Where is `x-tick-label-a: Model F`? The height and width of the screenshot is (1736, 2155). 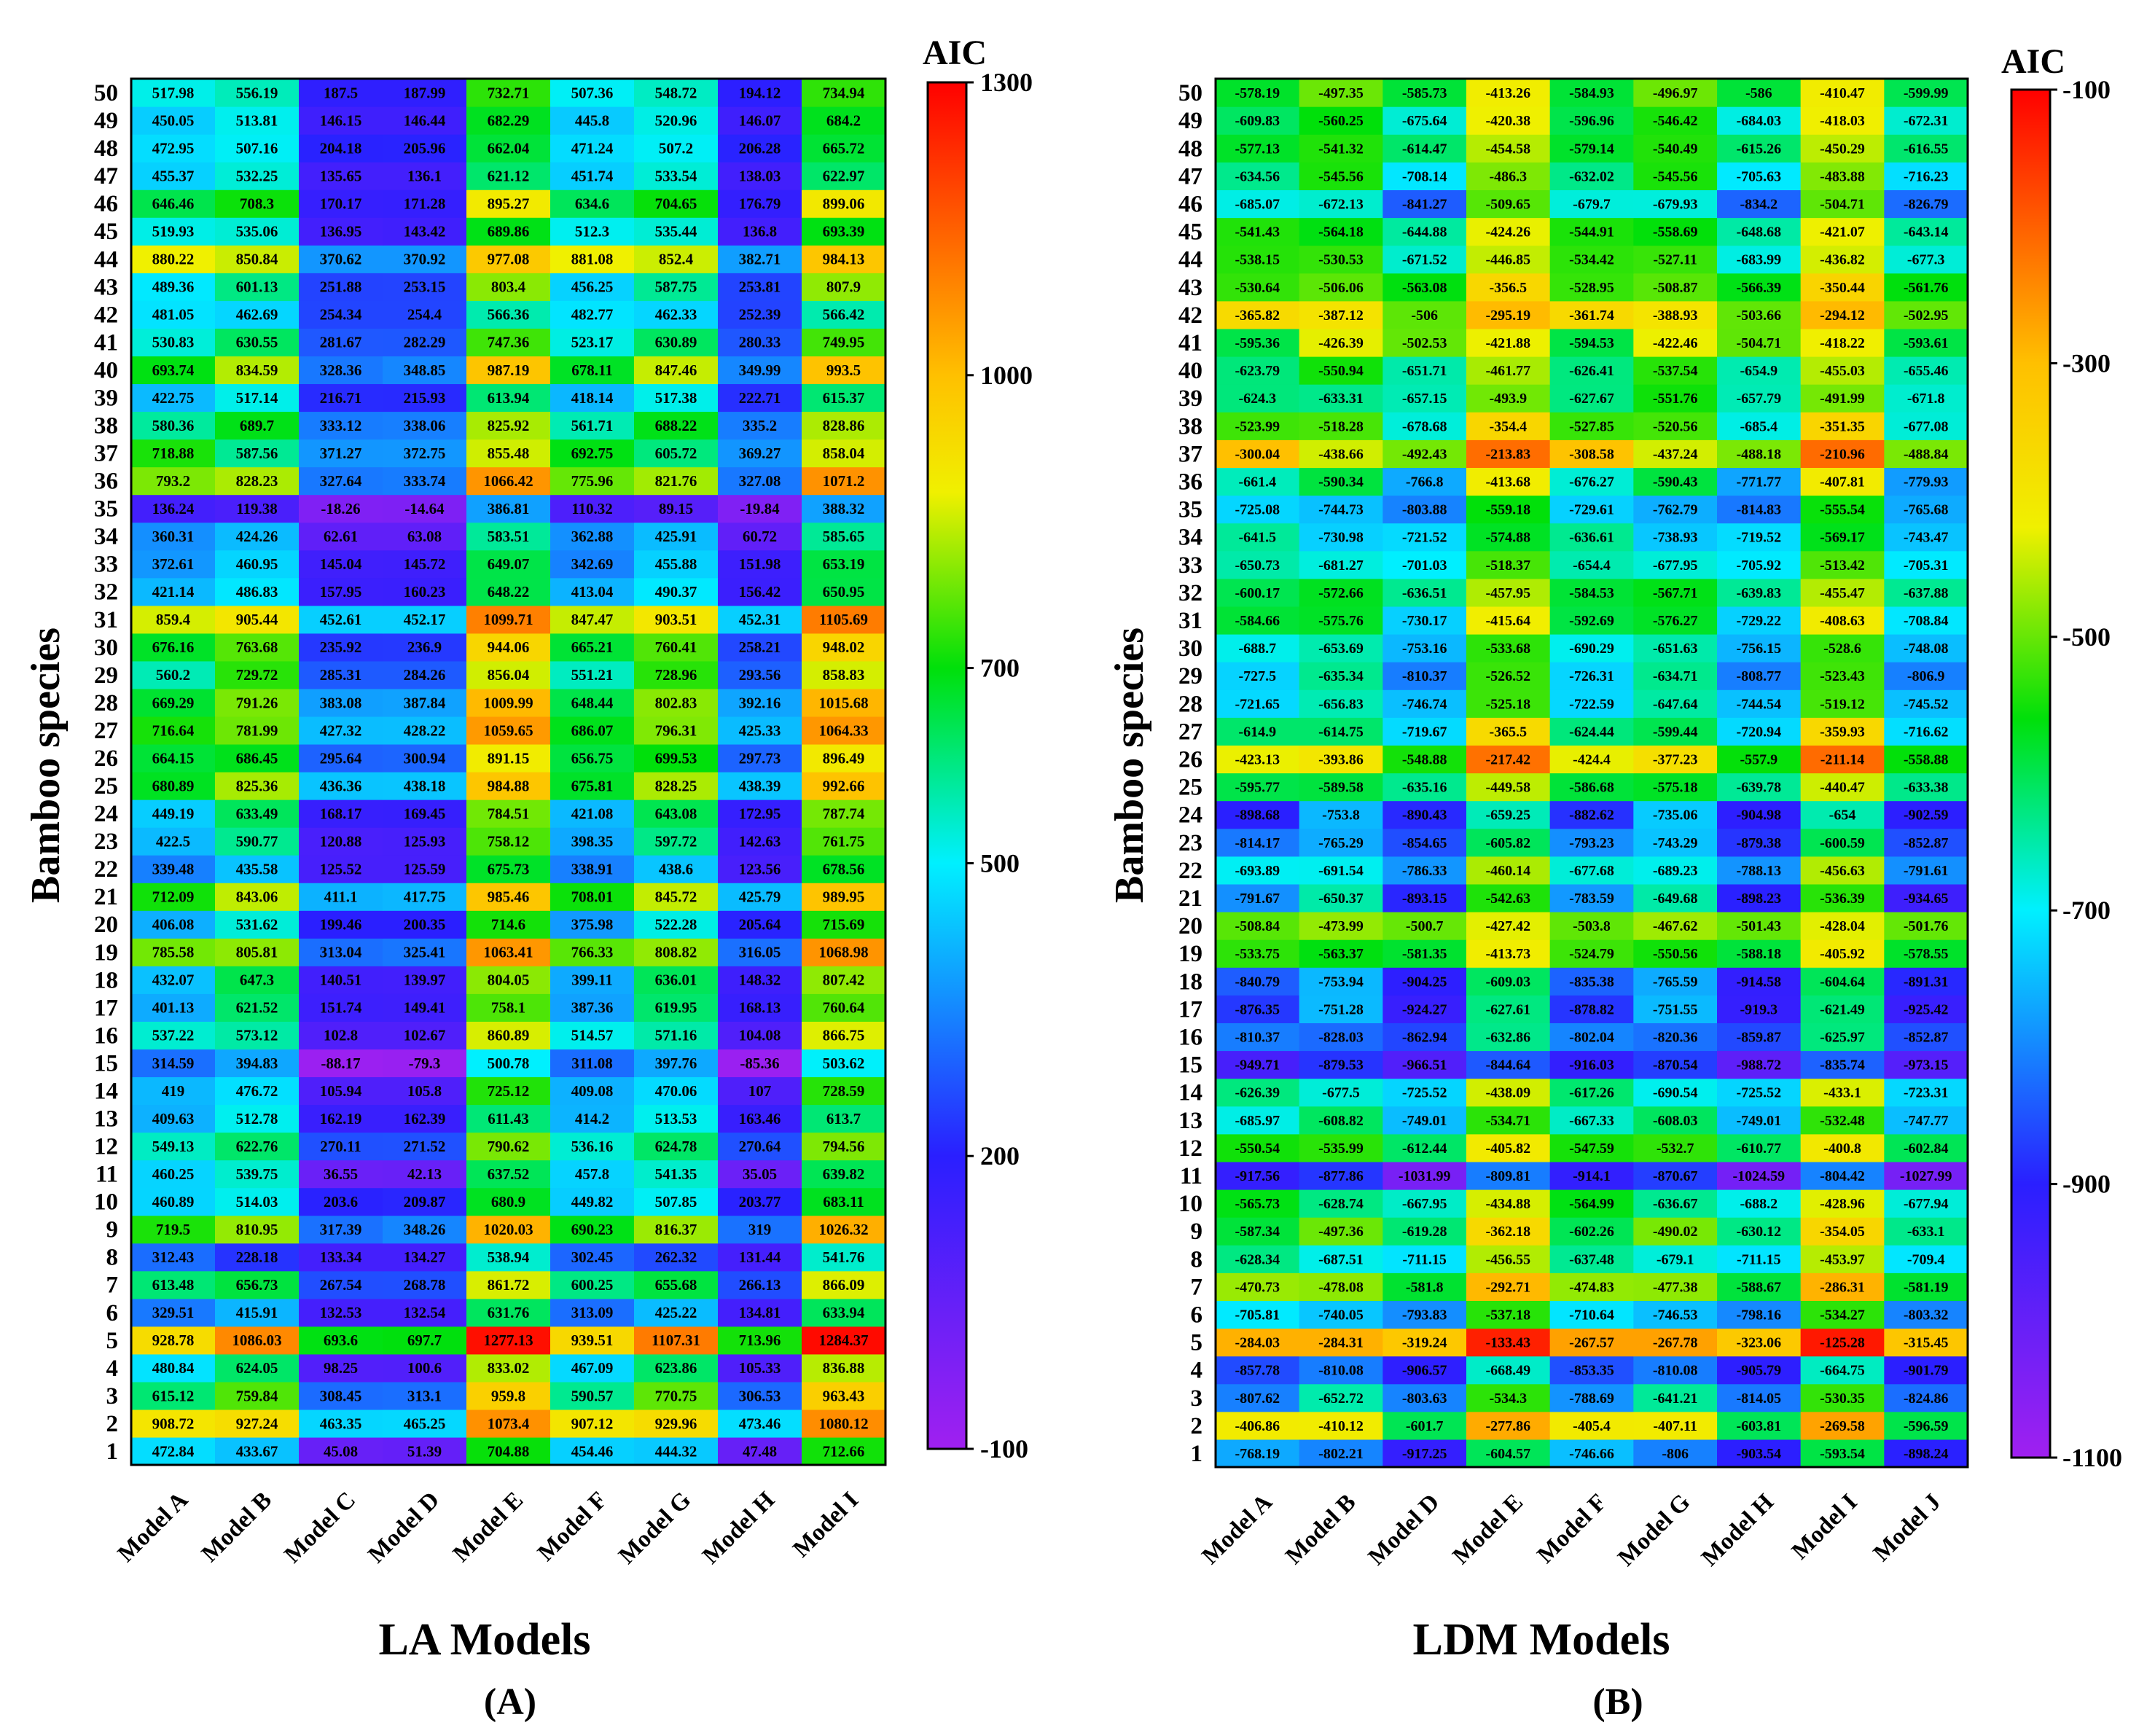
x-tick-label-a: Model F is located at coordinates (572, 1526).